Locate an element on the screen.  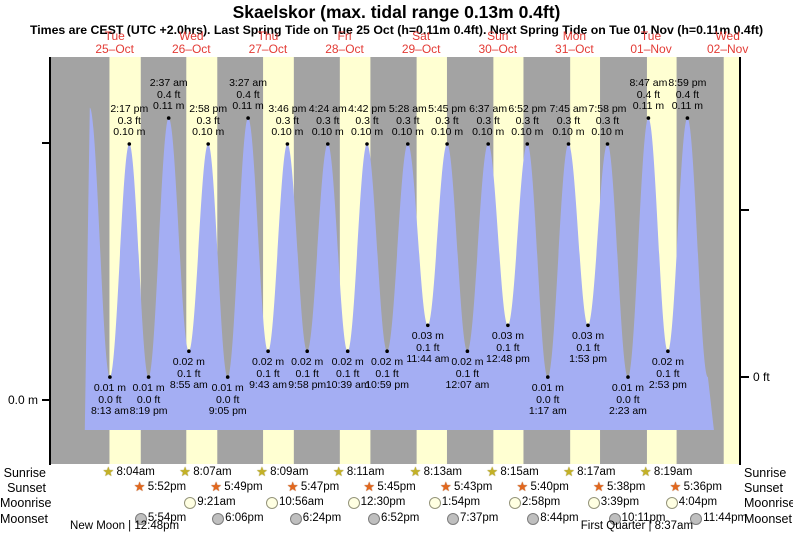
tide-label-line: 6:37 am is located at coordinates (488, 109).